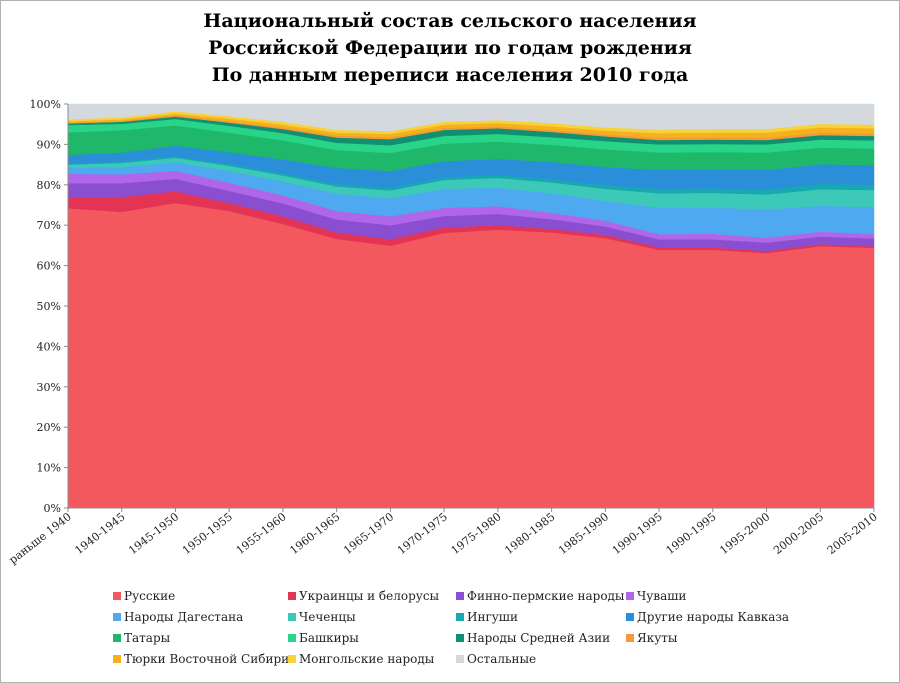 This screenshot has height=683, width=900. Describe the element at coordinates (327, 617) in the screenshot. I see `legend-label: Чеченцы` at that location.